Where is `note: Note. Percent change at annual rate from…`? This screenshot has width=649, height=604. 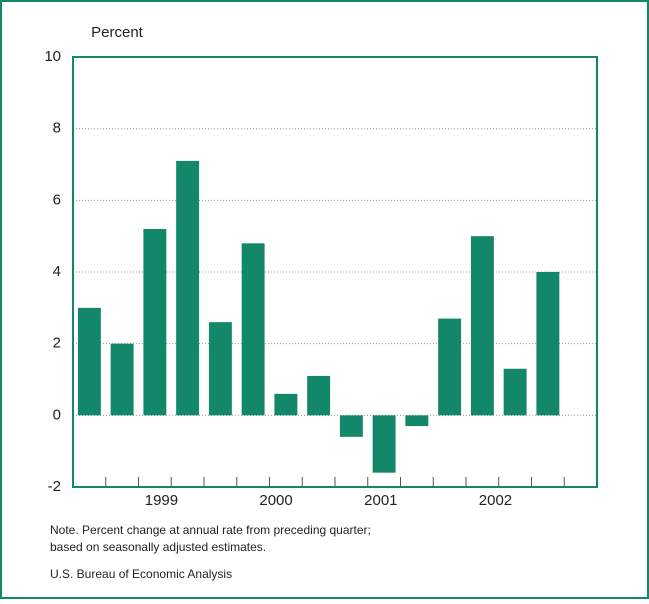
note: Note. Percent change at annual rate from… is located at coordinates (210, 530).